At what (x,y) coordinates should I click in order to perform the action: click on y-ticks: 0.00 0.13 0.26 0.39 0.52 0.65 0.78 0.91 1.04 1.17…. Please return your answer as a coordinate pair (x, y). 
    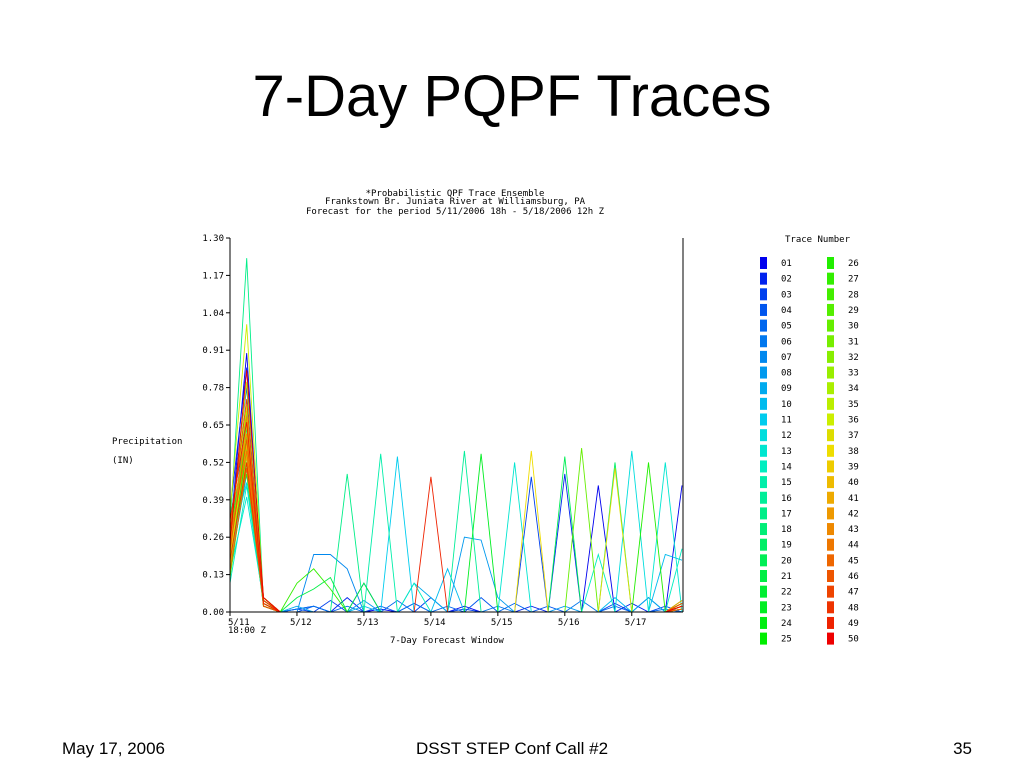
    Looking at the image, I should click on (216, 426).